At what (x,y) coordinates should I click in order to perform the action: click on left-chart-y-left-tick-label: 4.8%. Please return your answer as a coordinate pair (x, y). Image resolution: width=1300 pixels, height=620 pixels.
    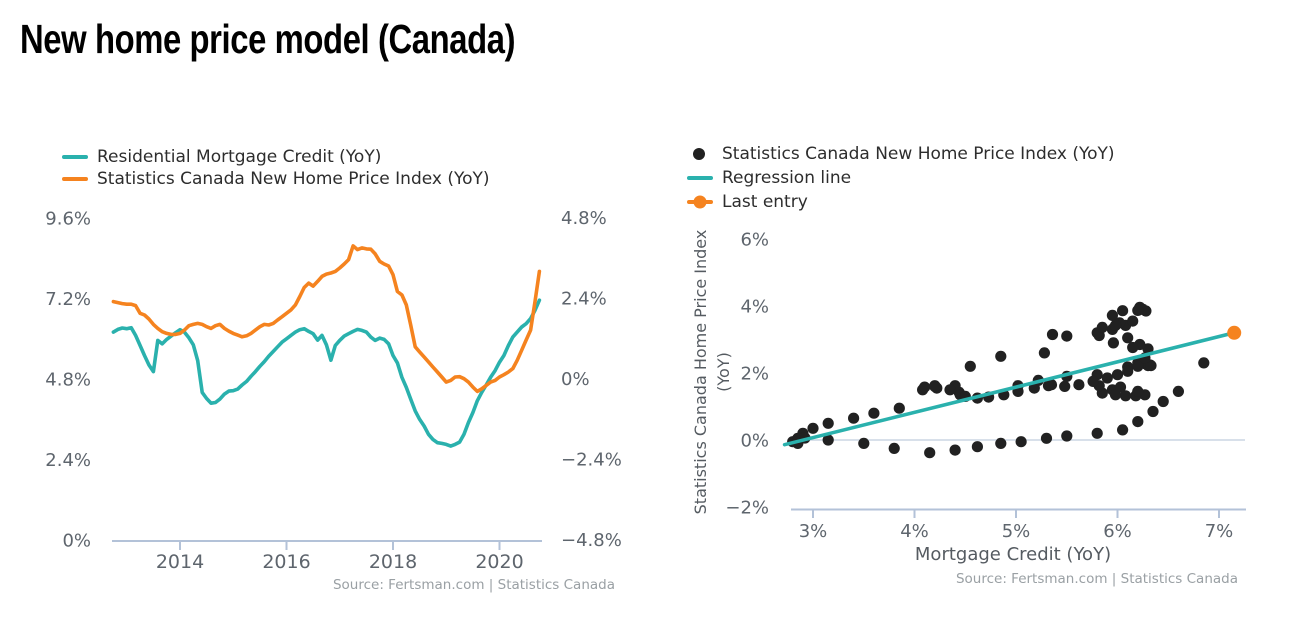
    Looking at the image, I should click on (68, 380).